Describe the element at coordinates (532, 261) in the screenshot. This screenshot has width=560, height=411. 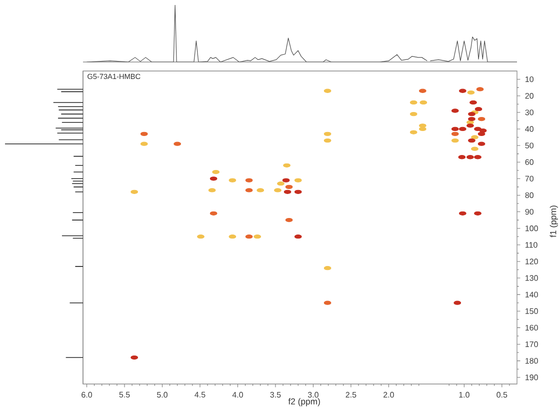
I see `y-tick-label: 120` at that location.